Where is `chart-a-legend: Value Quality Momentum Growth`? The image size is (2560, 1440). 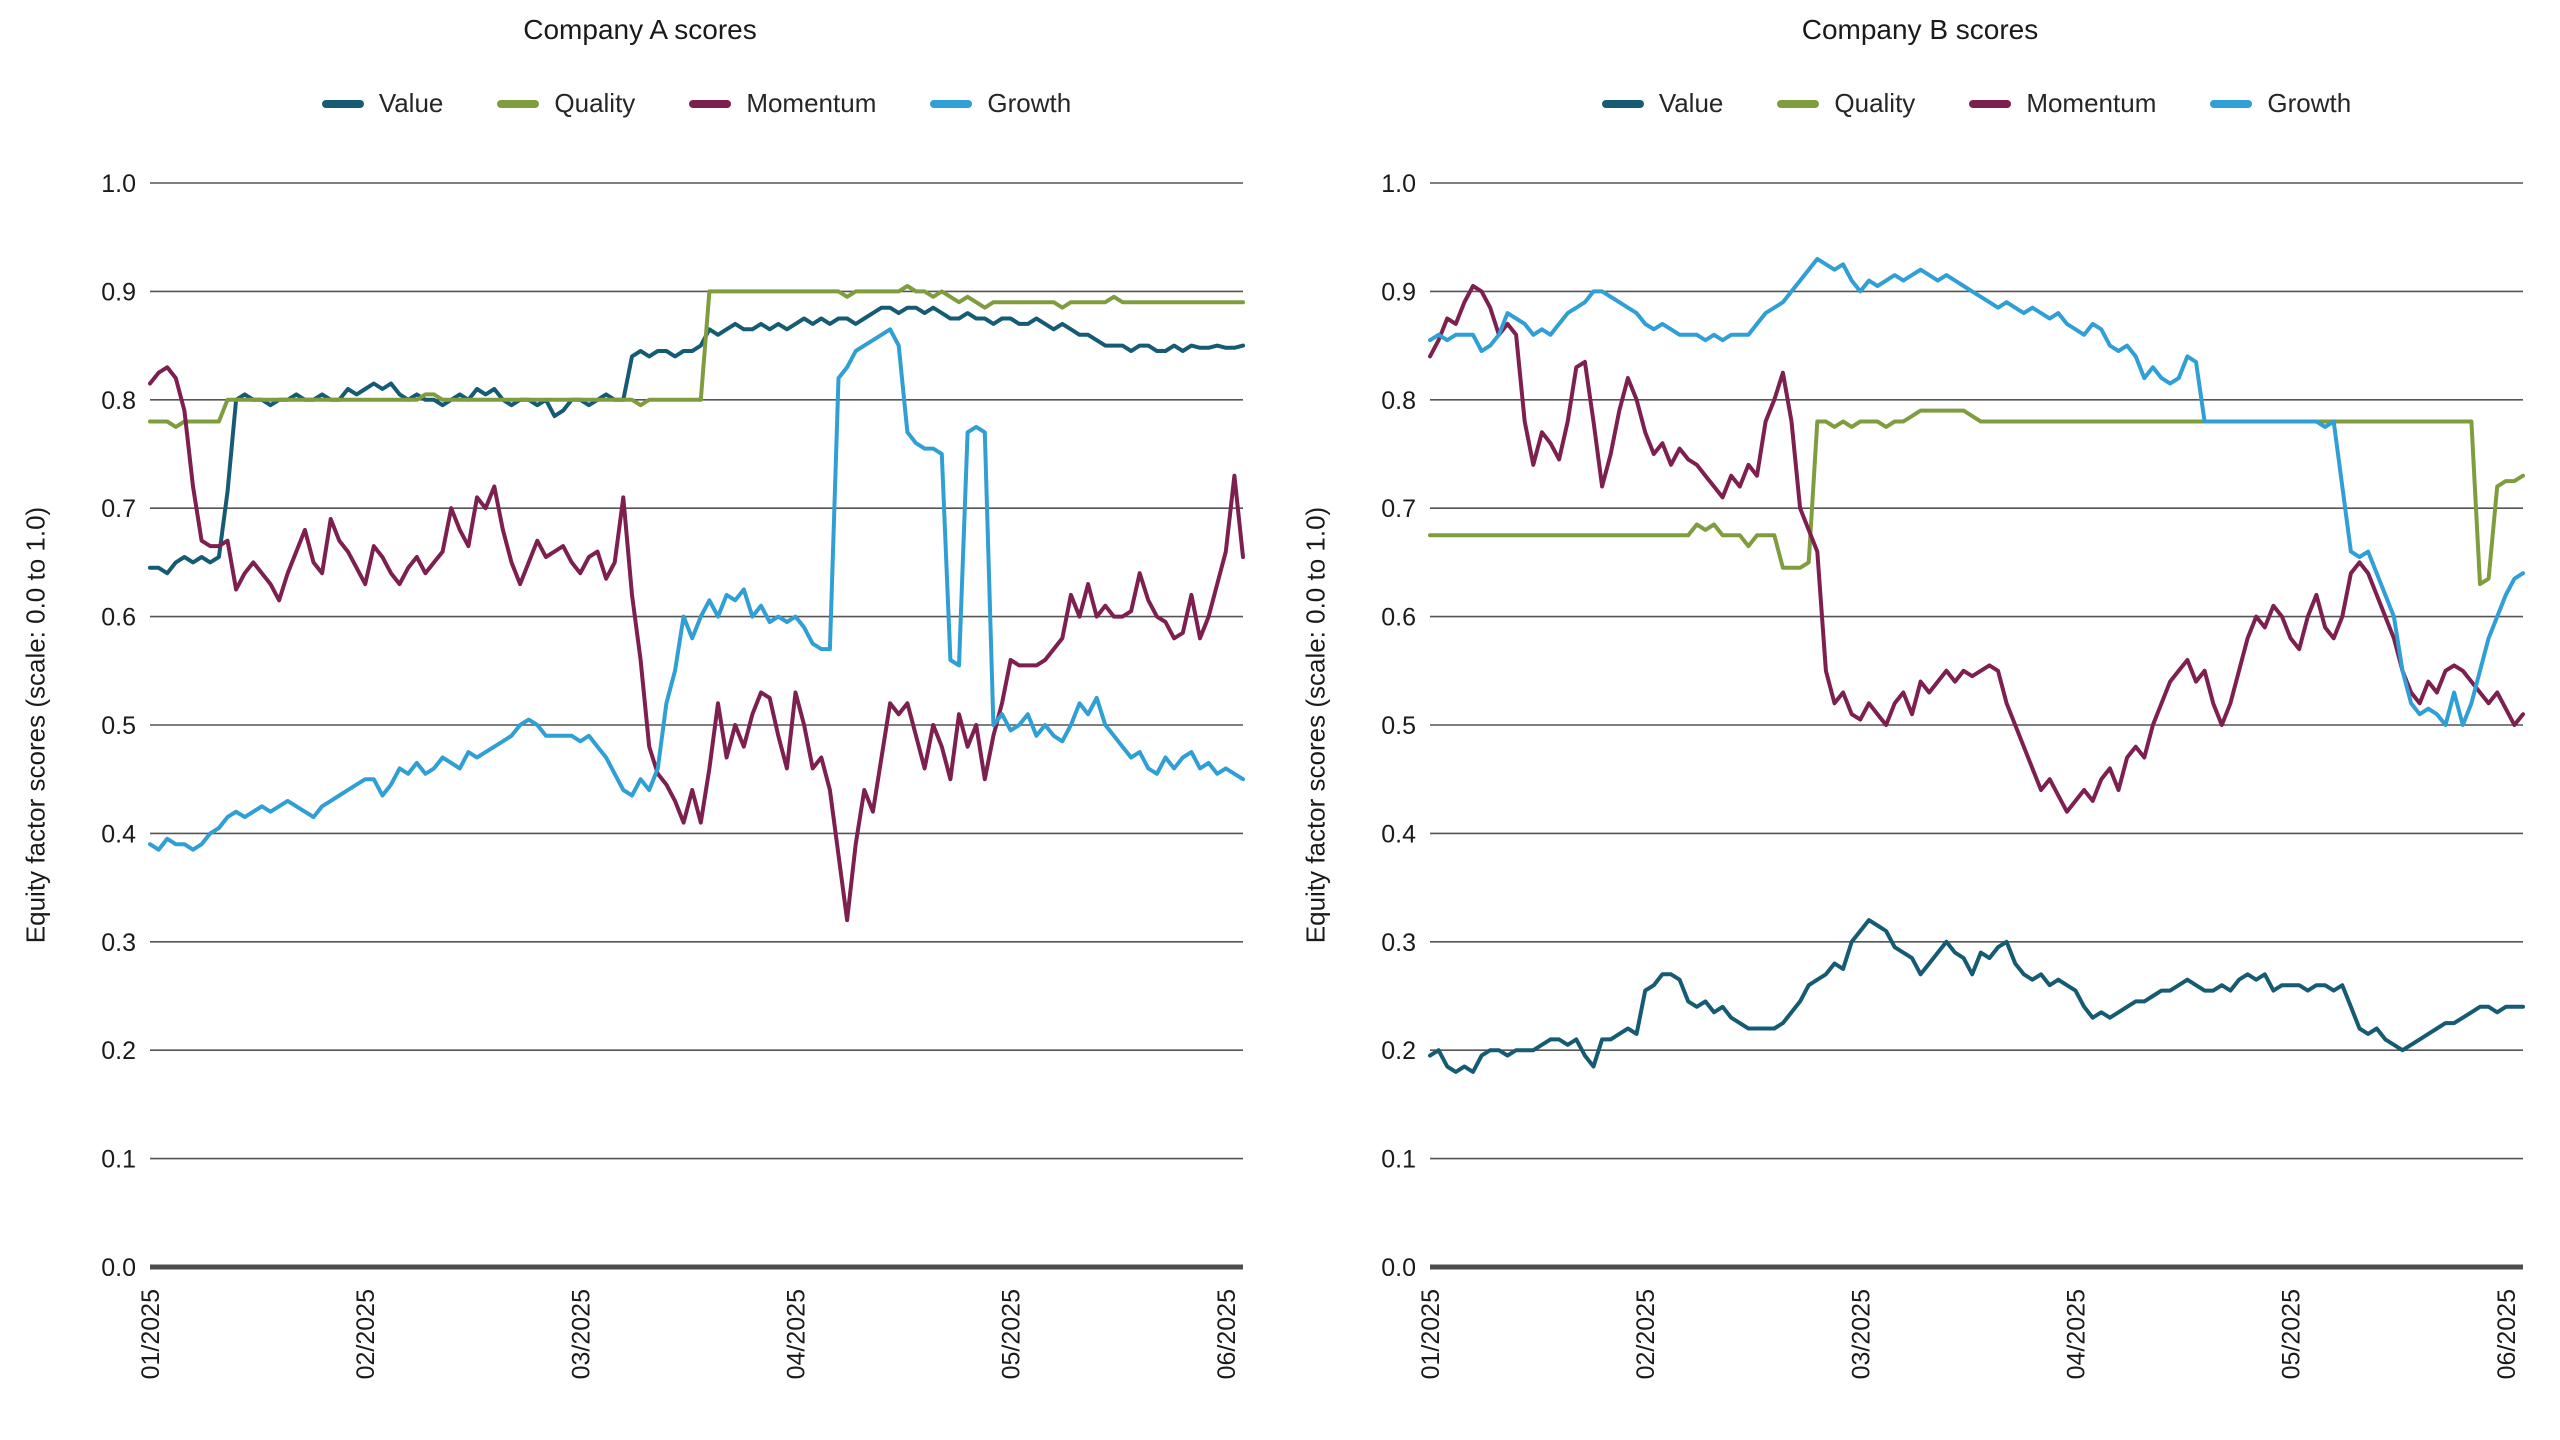
chart-a-legend: Value Quality Momentum Growth is located at coordinates (696, 103).